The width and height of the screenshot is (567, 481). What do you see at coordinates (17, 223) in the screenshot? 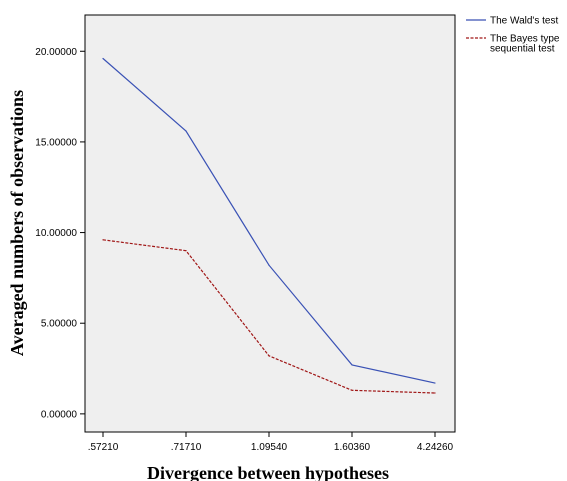
I see `y-axis-title: Averaged numbers of observations` at bounding box center [17, 223].